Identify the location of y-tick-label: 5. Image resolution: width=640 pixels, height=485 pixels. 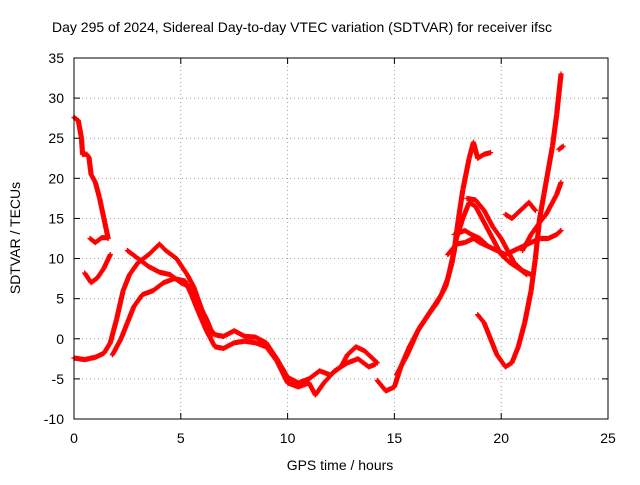
(60, 299).